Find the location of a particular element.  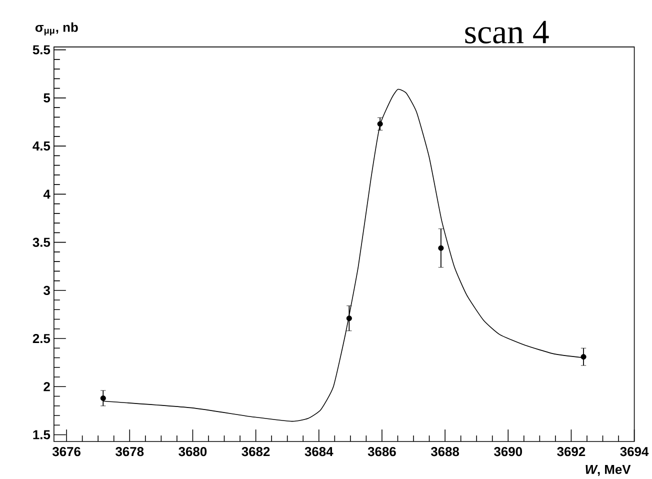

y-tick-label: 5 is located at coordinates (47, 97).